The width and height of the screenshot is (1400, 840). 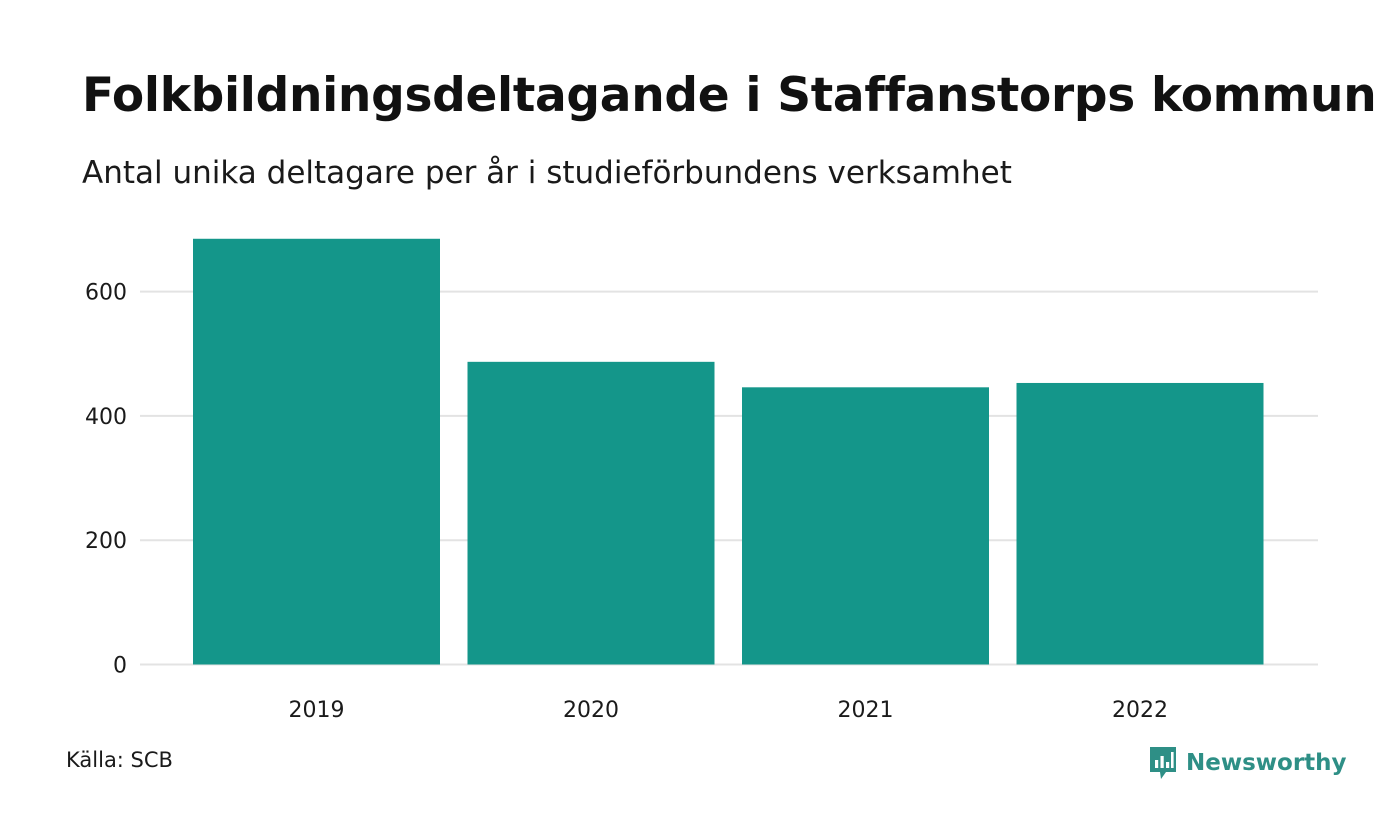 What do you see at coordinates (865, 526) in the screenshot?
I see `bar-2021` at bounding box center [865, 526].